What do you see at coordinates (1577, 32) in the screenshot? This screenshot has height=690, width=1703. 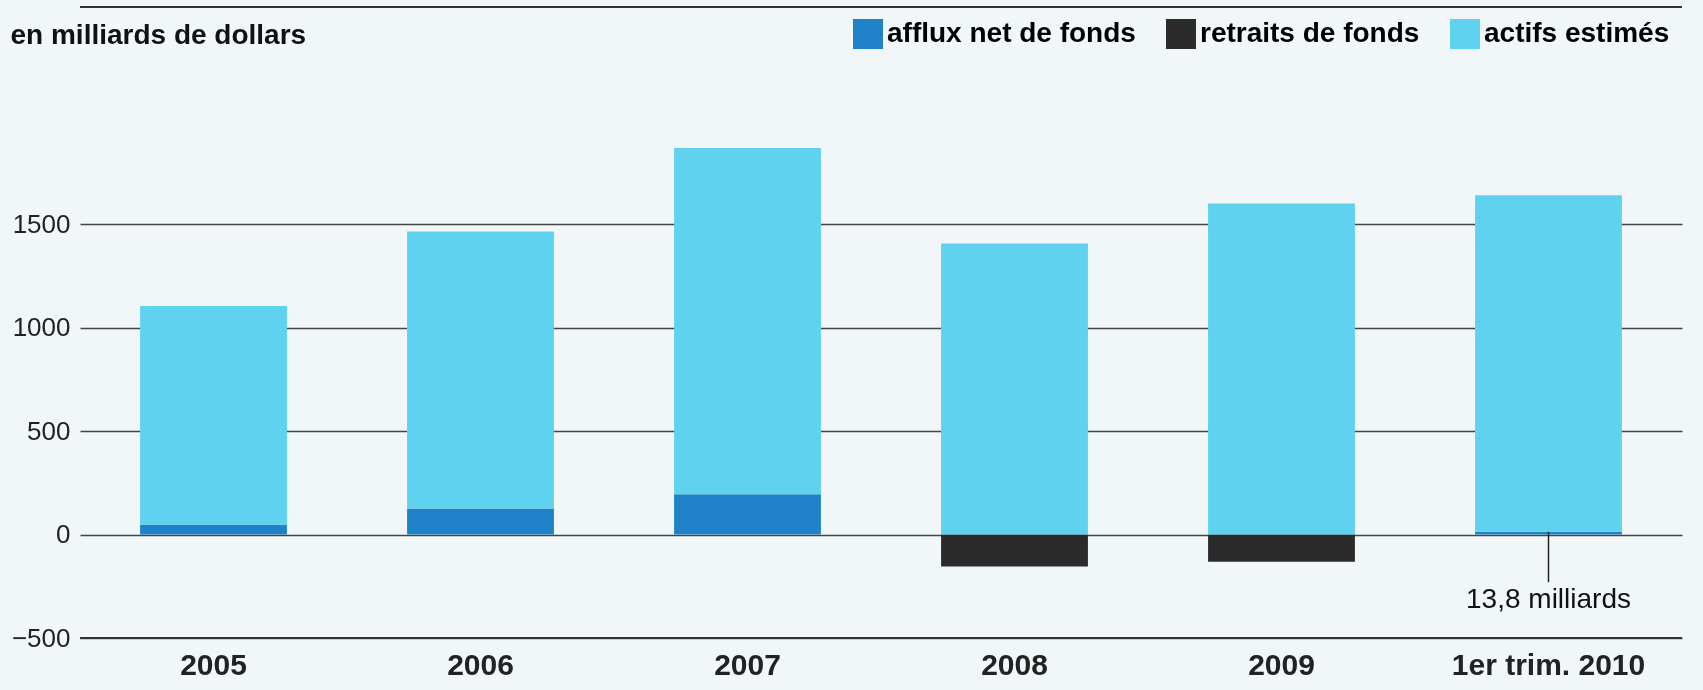 I see `legend-label: actifs estimés` at bounding box center [1577, 32].